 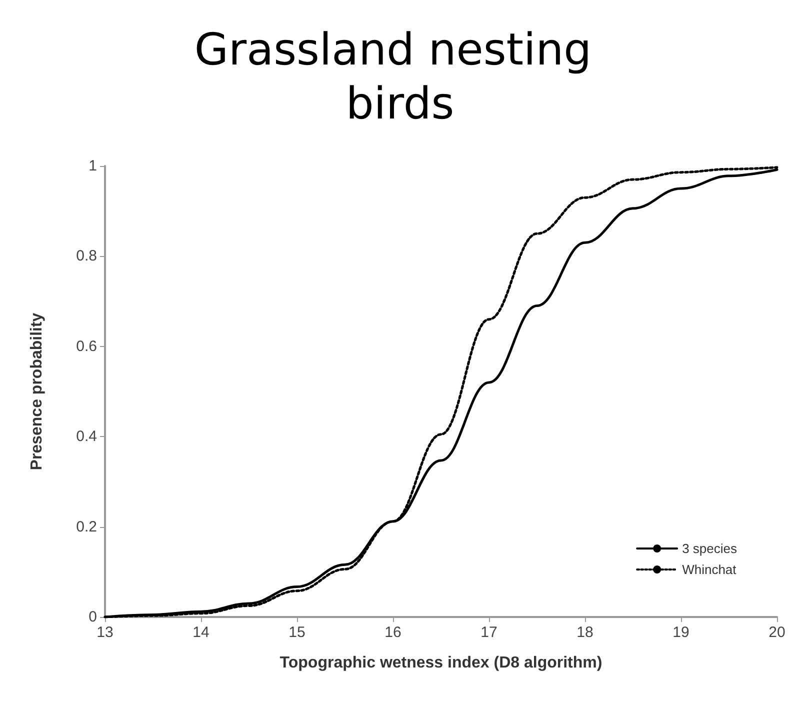 What do you see at coordinates (92, 617) in the screenshot?
I see `y-tick-label: 0` at bounding box center [92, 617].